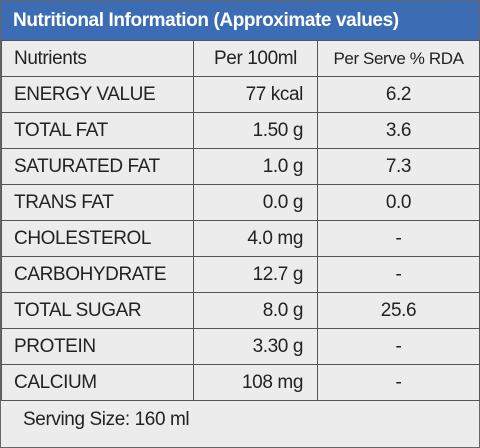 The width and height of the screenshot is (480, 448). Describe the element at coordinates (97, 310) in the screenshot. I see `nutrient-name: TOTAL SUGAR` at that location.